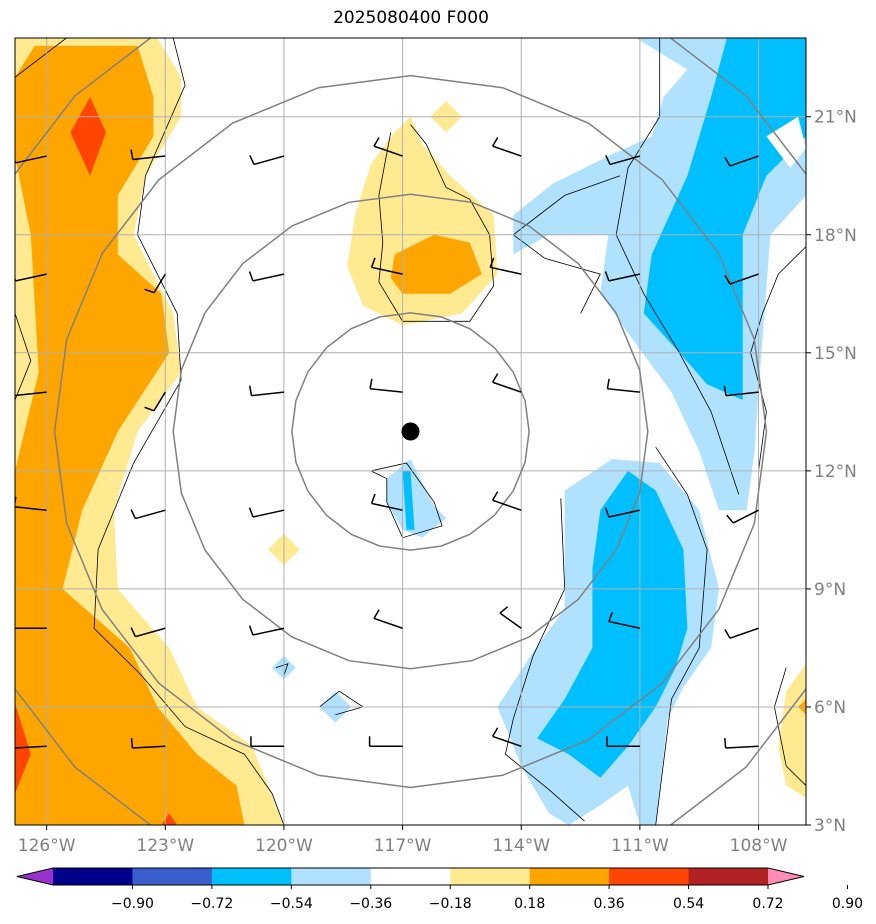 This screenshot has width=876, height=924. I want to click on colorbar-tick-label: −0.54, so click(291, 904).